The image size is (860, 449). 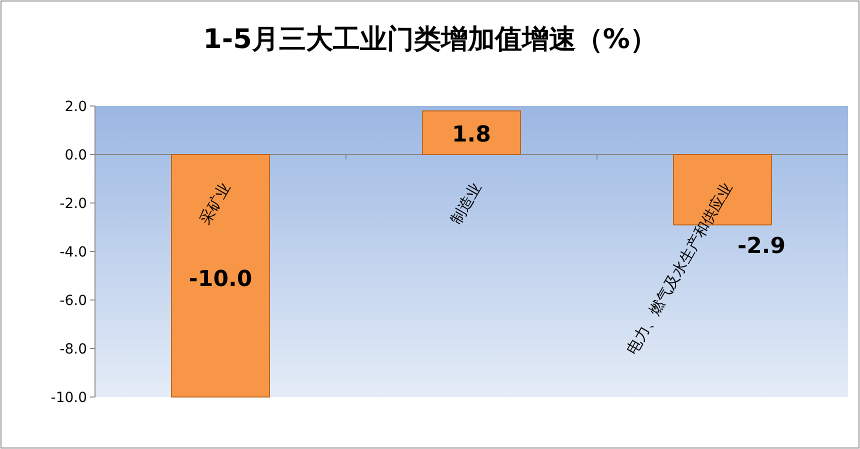 What do you see at coordinates (471, 135) in the screenshot?
I see `data-label: 1.8` at bounding box center [471, 135].